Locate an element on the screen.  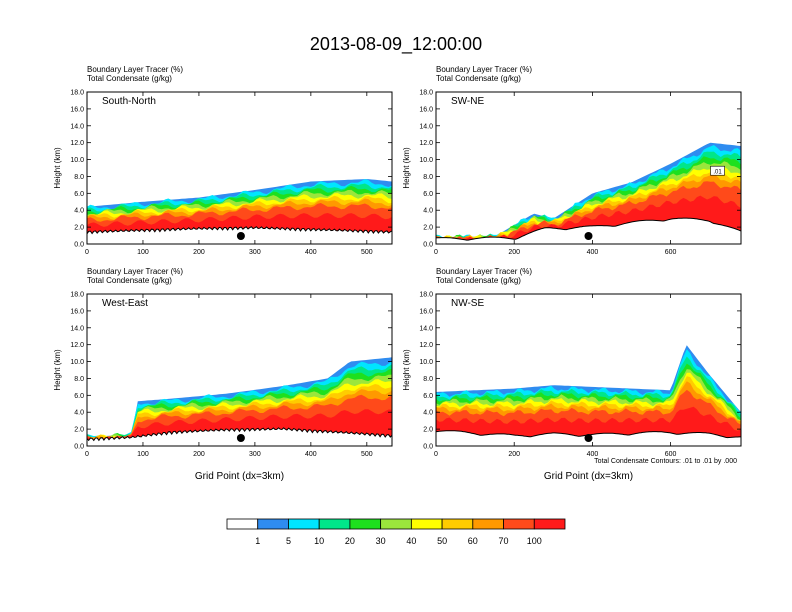
x-tick-label: 500 is located at coordinates (367, 454).